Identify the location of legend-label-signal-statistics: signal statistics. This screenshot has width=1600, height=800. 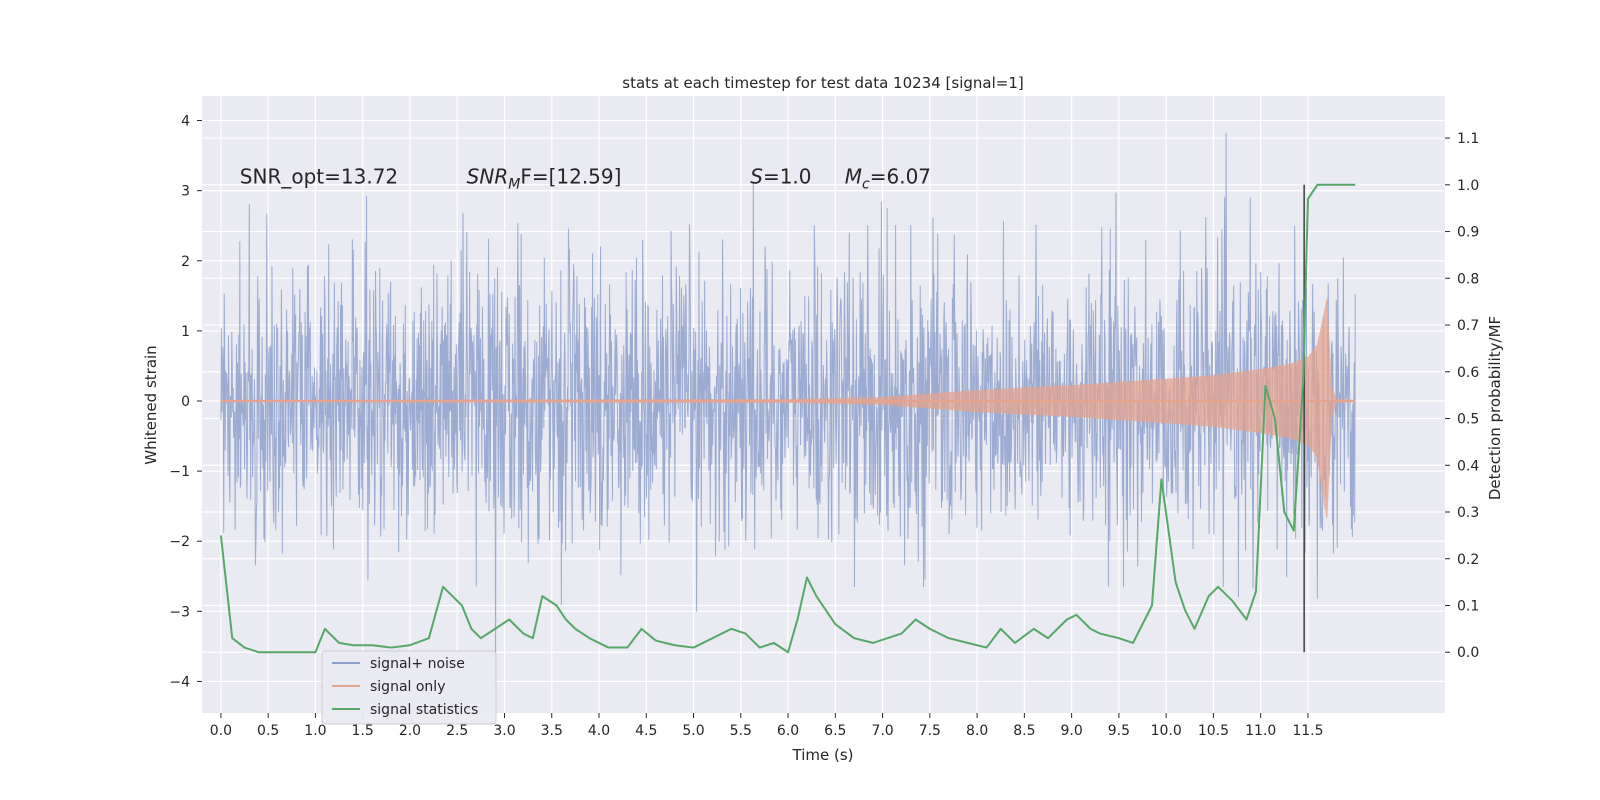
(424, 710).